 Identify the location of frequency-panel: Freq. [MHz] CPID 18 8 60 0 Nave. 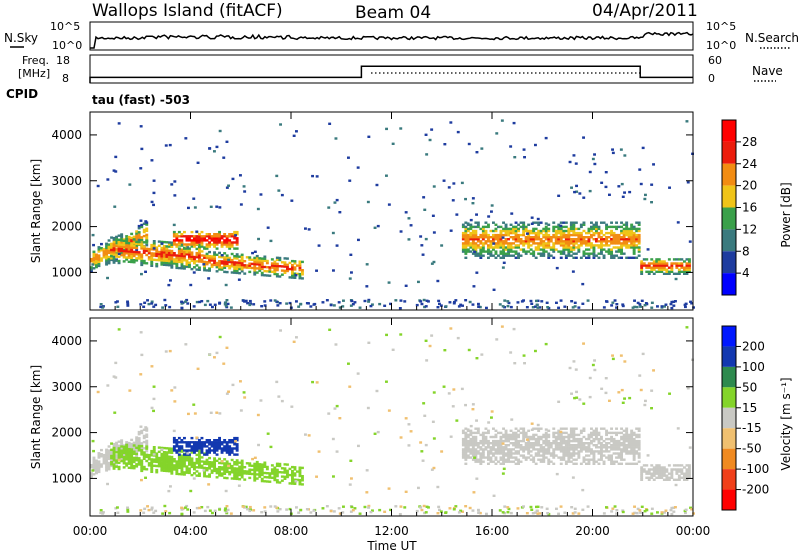
(394, 77).